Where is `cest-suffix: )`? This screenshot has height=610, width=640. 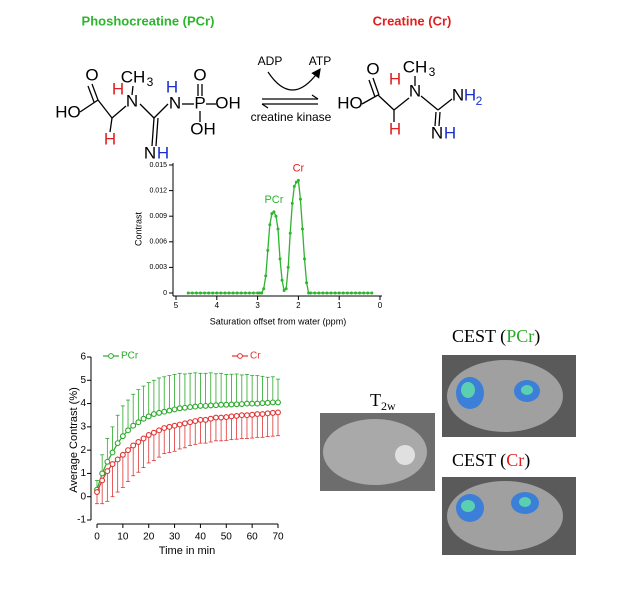 cest-suffix: ) is located at coordinates (527, 460).